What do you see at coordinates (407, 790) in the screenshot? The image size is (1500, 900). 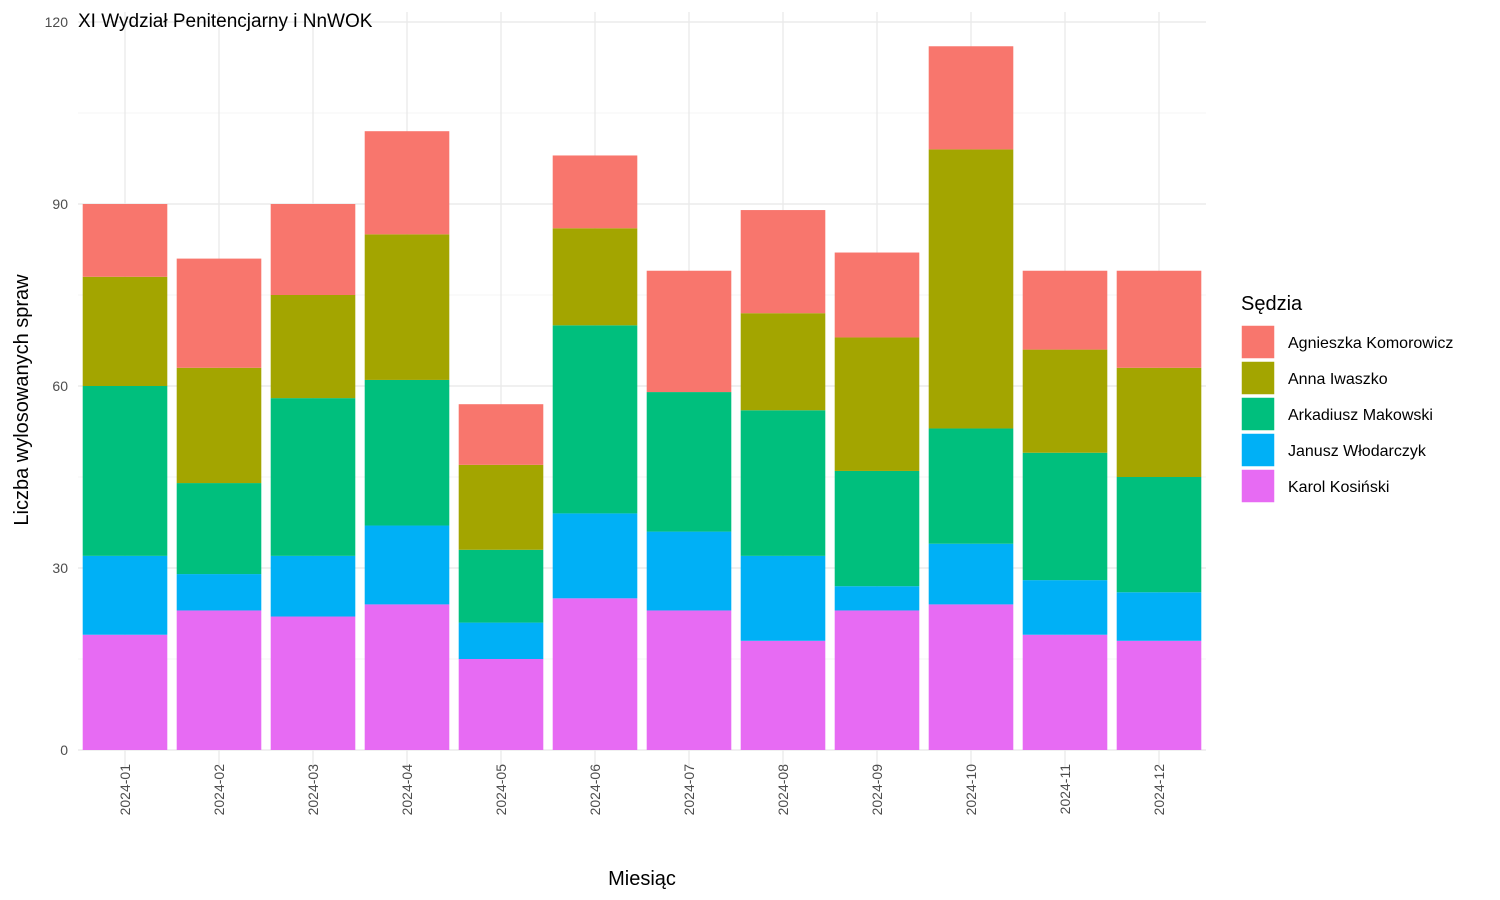 I see `x-tick-label: 2024-04` at bounding box center [407, 790].